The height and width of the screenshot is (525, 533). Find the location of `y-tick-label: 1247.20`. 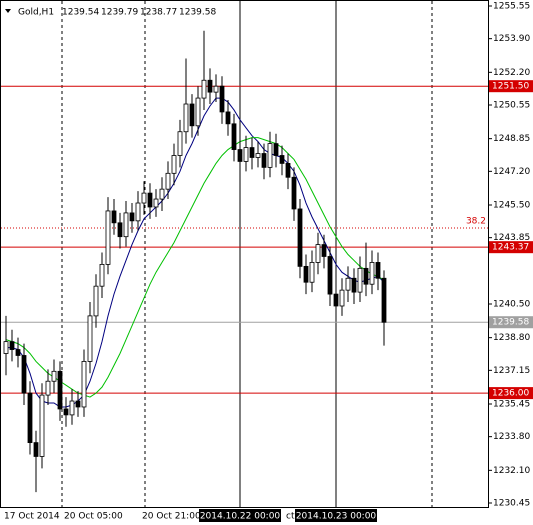

y-tick-label: 1247.20 is located at coordinates (511, 172).